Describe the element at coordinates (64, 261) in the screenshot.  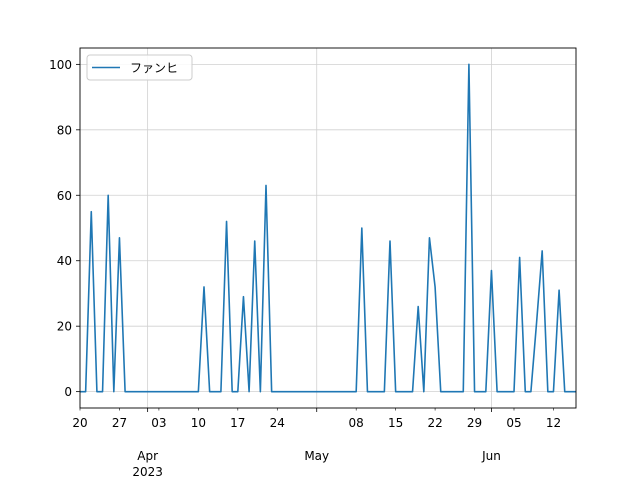
I see `y-tick-label: 40` at that location.